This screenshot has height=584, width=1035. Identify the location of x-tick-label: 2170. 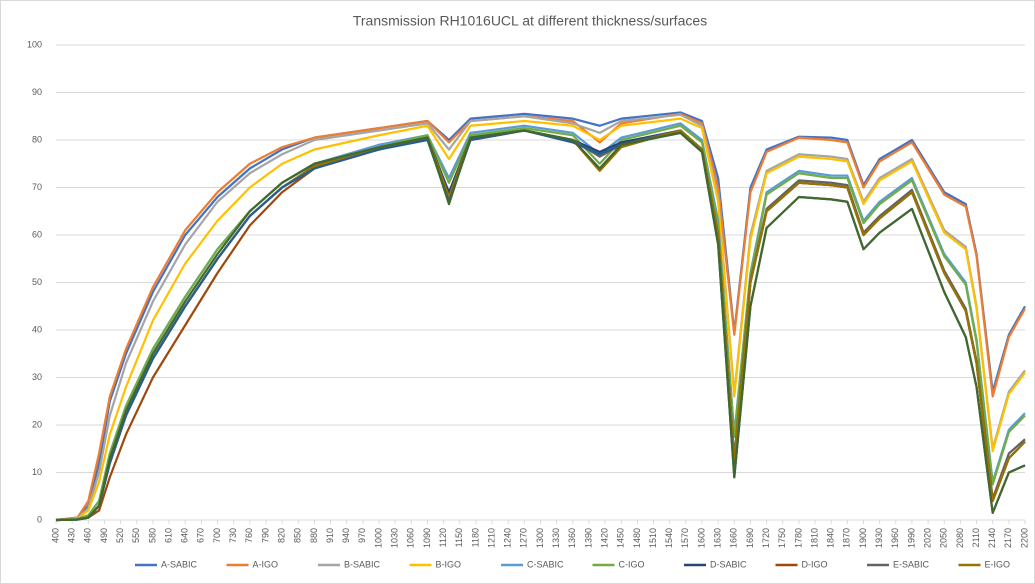
(1008, 538).